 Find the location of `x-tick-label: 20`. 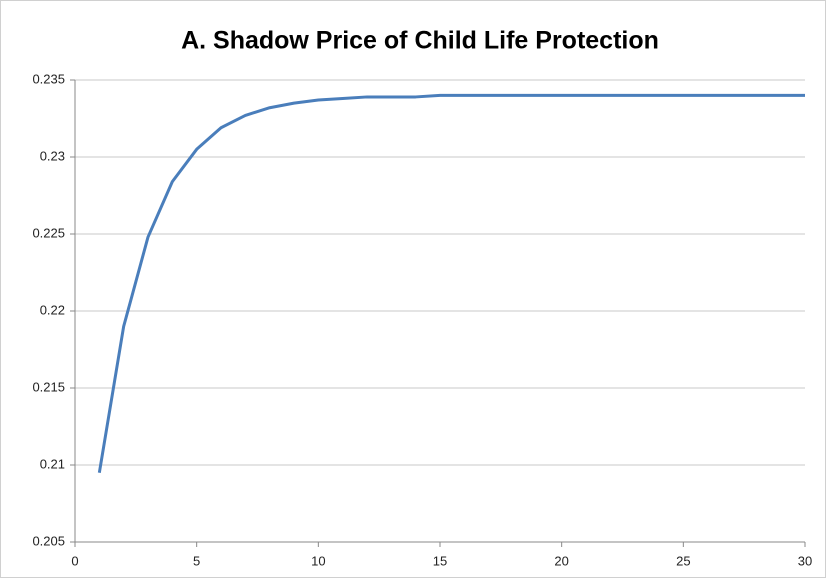

x-tick-label: 20 is located at coordinates (561, 560).